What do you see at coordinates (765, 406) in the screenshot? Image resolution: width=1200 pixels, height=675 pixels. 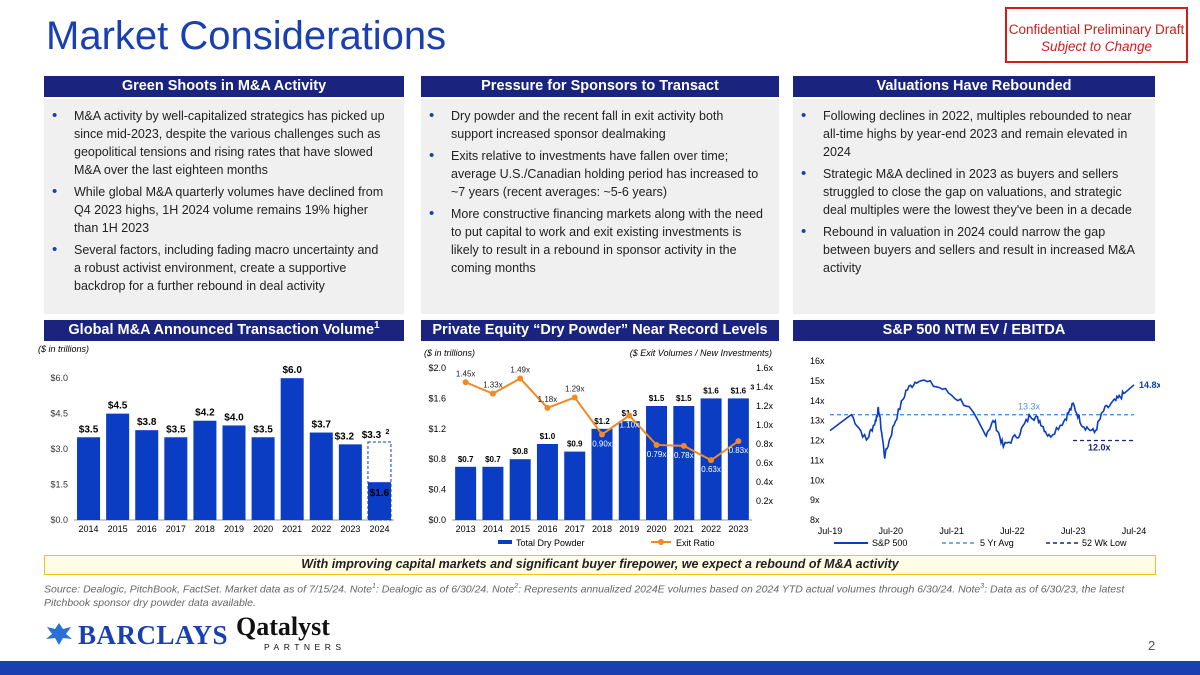 I see `y-tick-label-right: 1.2x` at bounding box center [765, 406].